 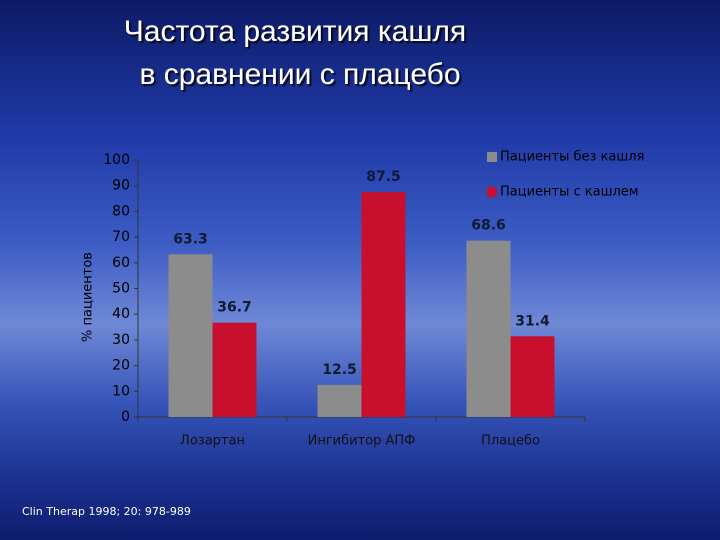 What do you see at coordinates (383, 177) in the screenshot?
I see `value-label: 87.5` at bounding box center [383, 177].